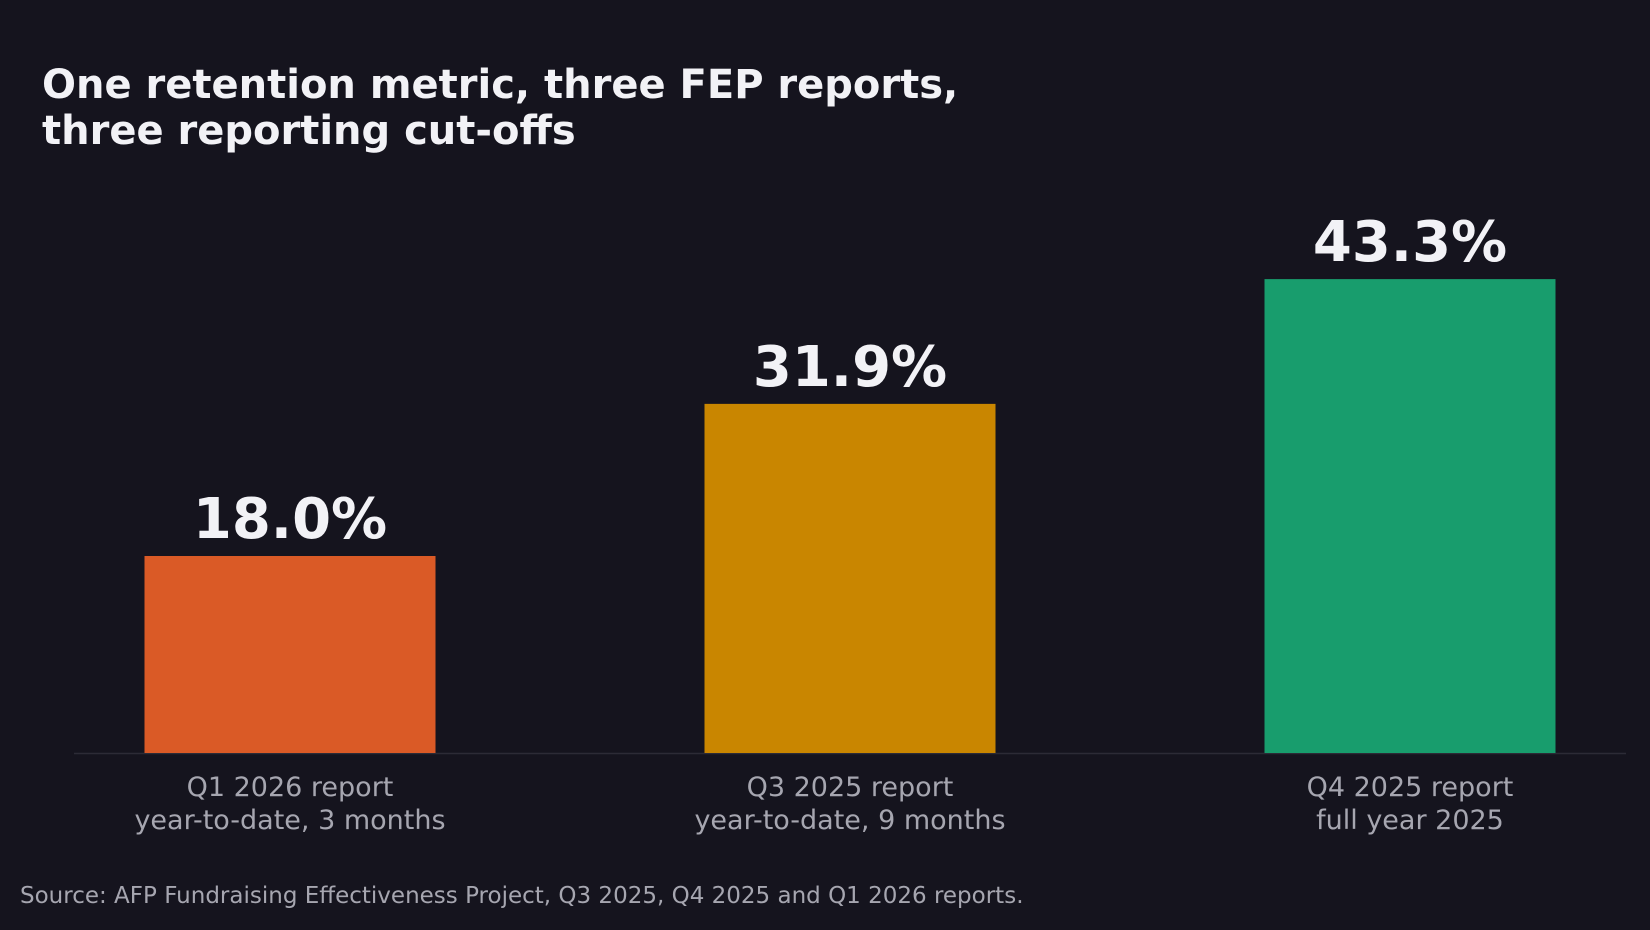  Describe the element at coordinates (1410, 787) in the screenshot. I see `category-label-3-line-1: Q4 2025 report` at that location.